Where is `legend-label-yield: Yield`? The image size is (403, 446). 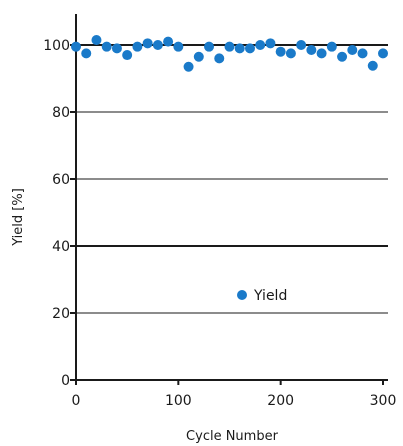 legend-label-yield: Yield is located at coordinates (270, 296).